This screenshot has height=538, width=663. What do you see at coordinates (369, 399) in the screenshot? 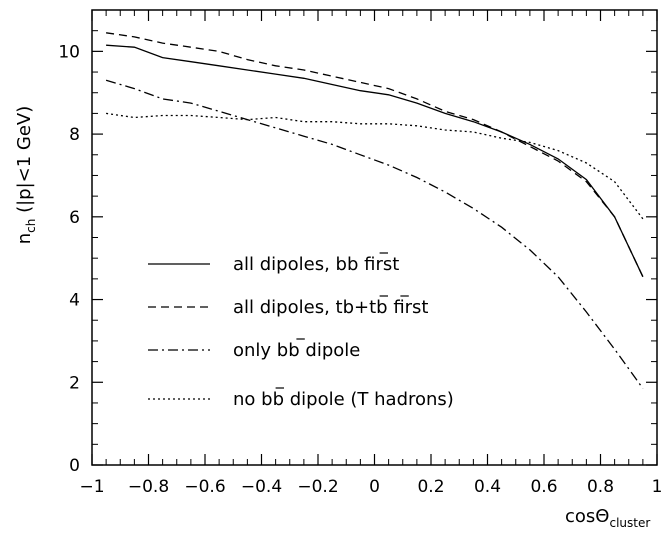
I see `legend-text-part: dipole (T hadrons)` at bounding box center [369, 399].